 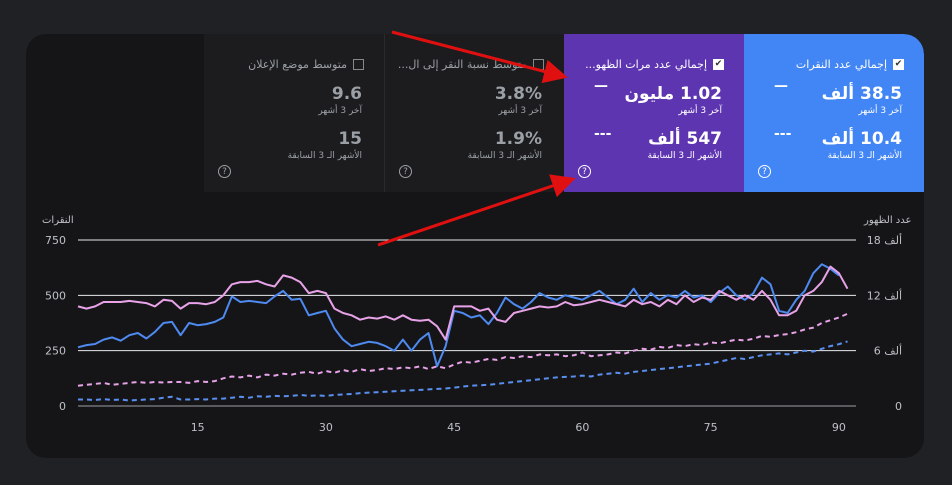 I want to click on metric-value: 3.8%, so click(x=518, y=94).